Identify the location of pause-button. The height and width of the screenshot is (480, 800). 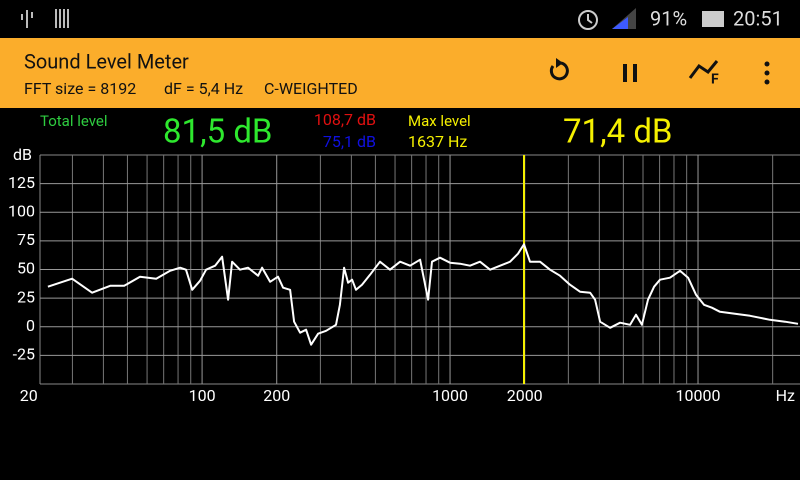
(630, 73).